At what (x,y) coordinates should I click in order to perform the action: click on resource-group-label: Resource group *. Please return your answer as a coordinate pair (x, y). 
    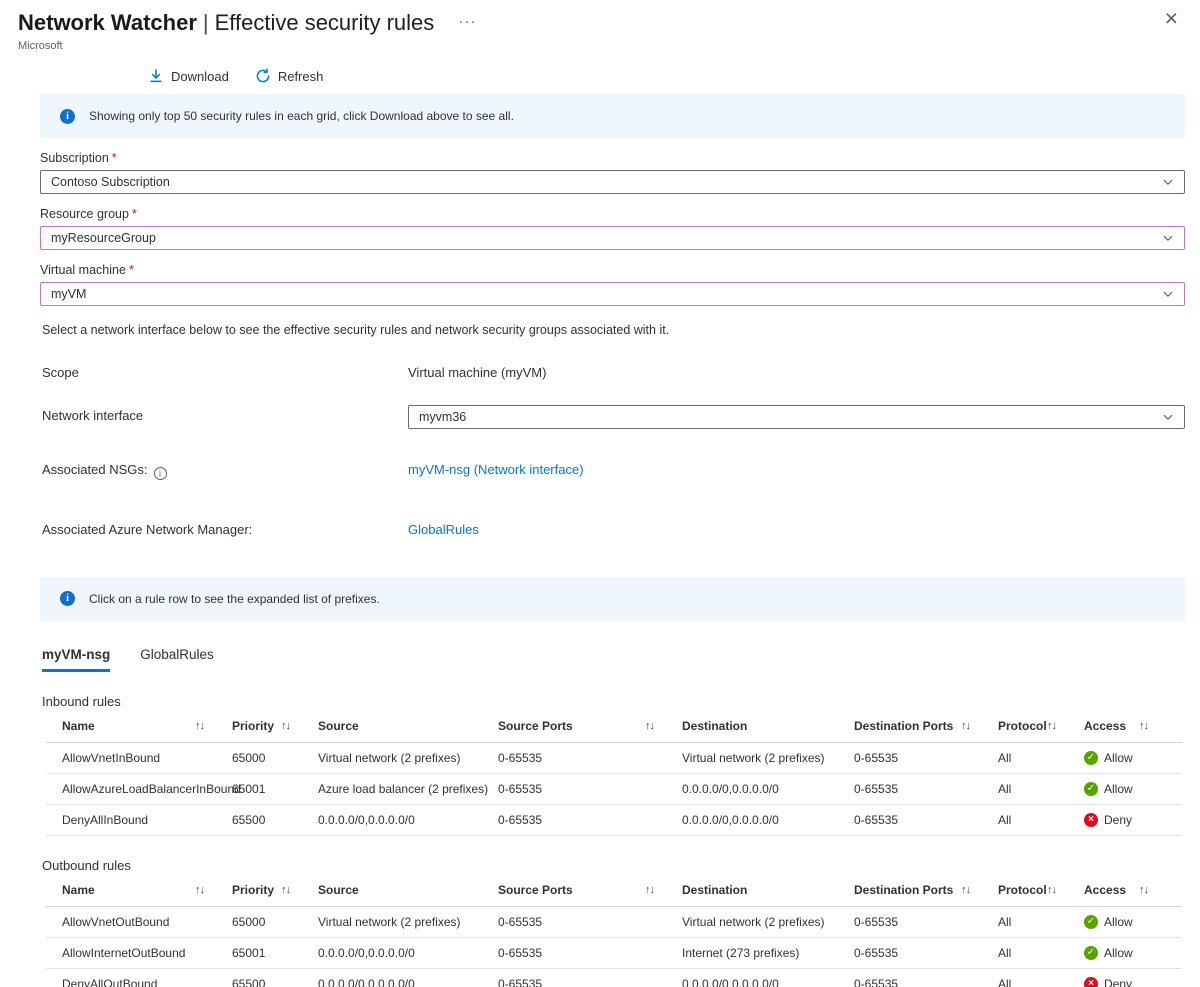
    Looking at the image, I should click on (88, 214).